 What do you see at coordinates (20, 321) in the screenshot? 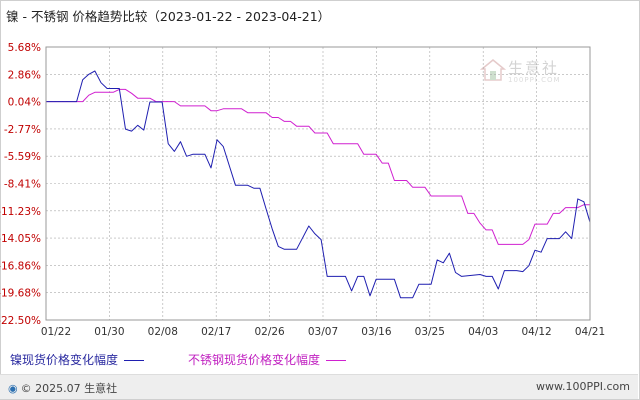
I see `y-tick-label: -22.50%` at bounding box center [20, 321].